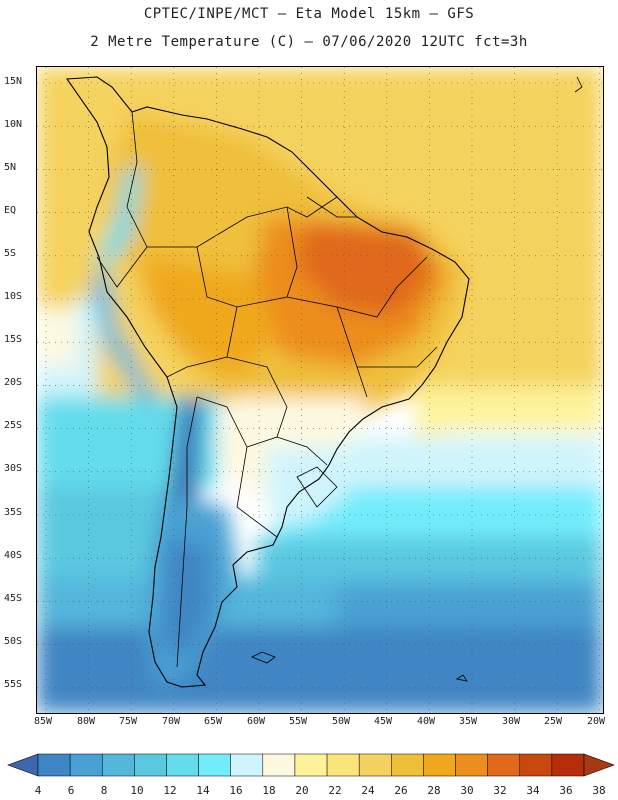 This screenshot has width=618, height=800. Describe the element at coordinates (13, 684) in the screenshot. I see `lat-tick-label: 55S` at that location.